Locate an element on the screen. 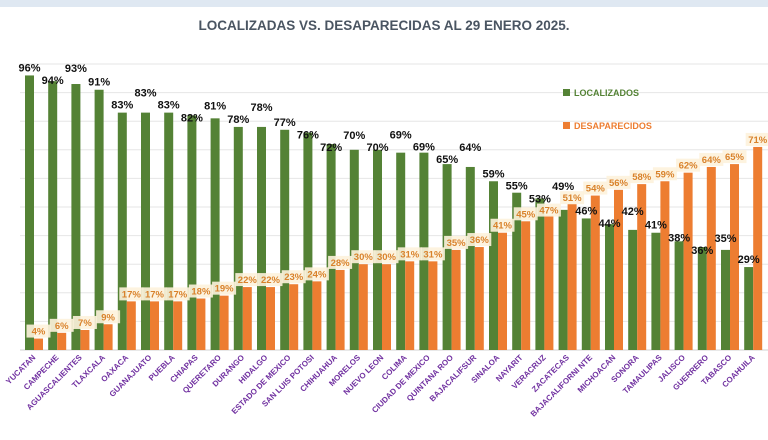 The image size is (768, 440). data-label-desaparecidos: 18% is located at coordinates (201, 292).